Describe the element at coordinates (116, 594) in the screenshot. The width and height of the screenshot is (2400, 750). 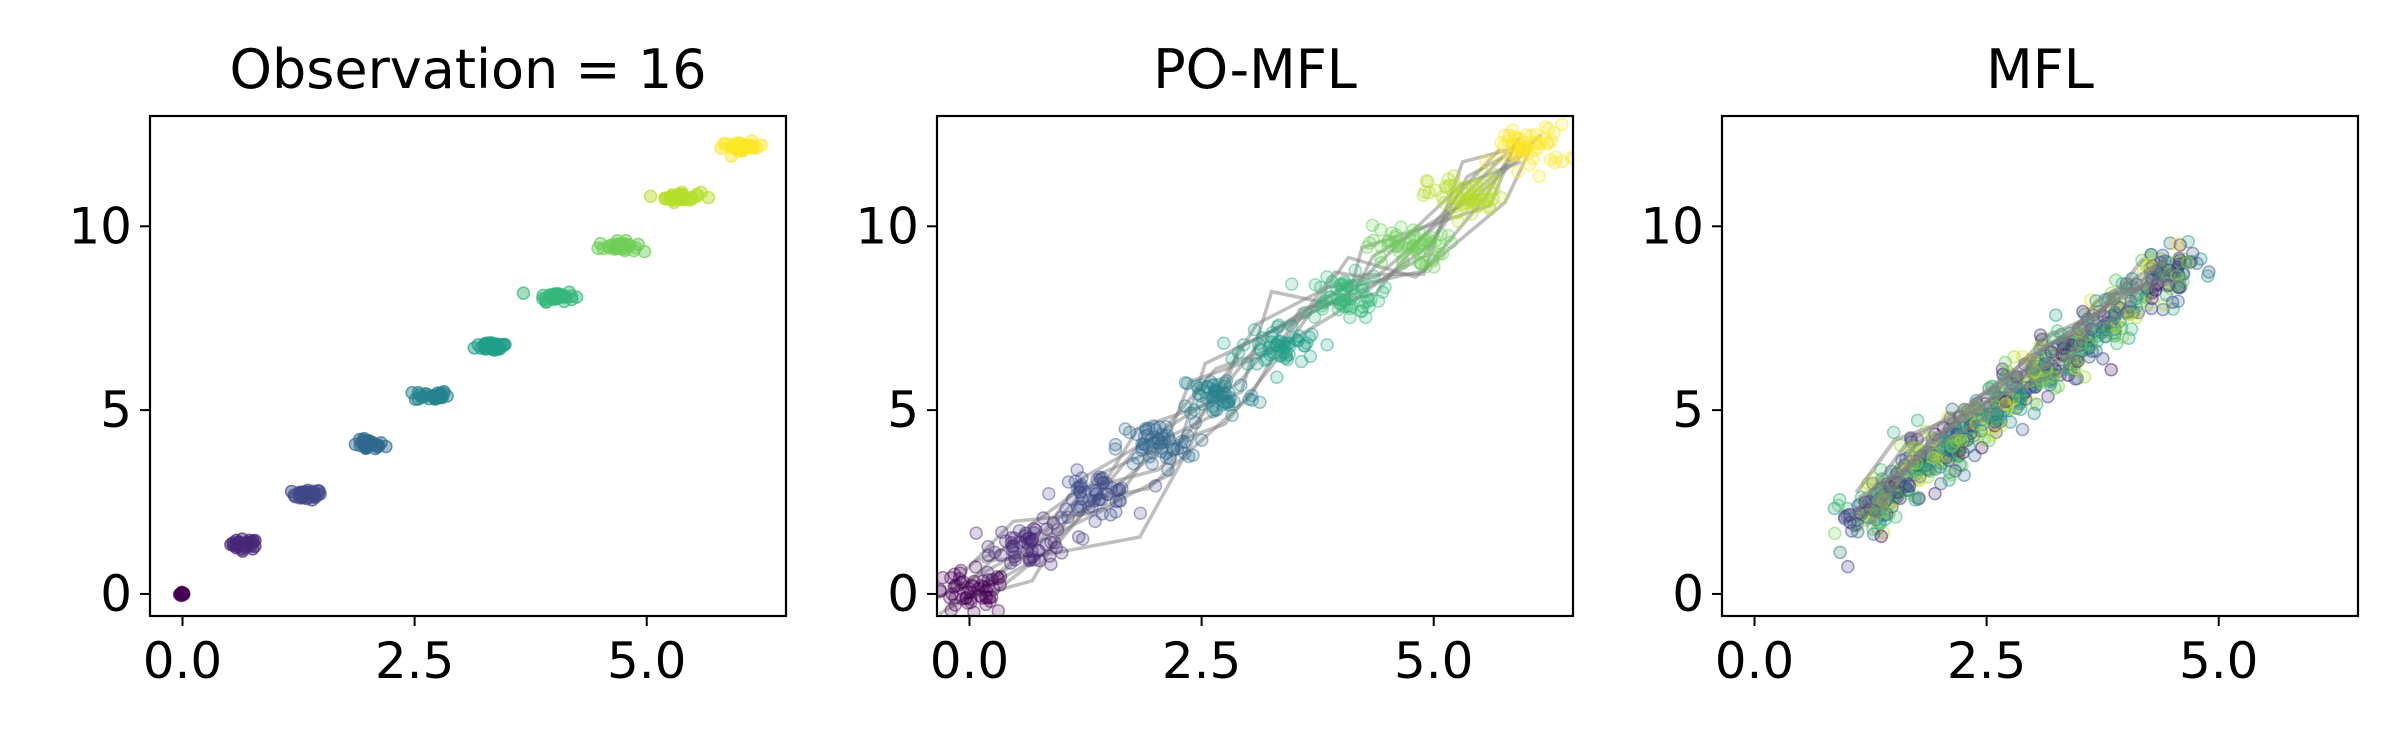
I see `y-tick-label: 0` at that location.